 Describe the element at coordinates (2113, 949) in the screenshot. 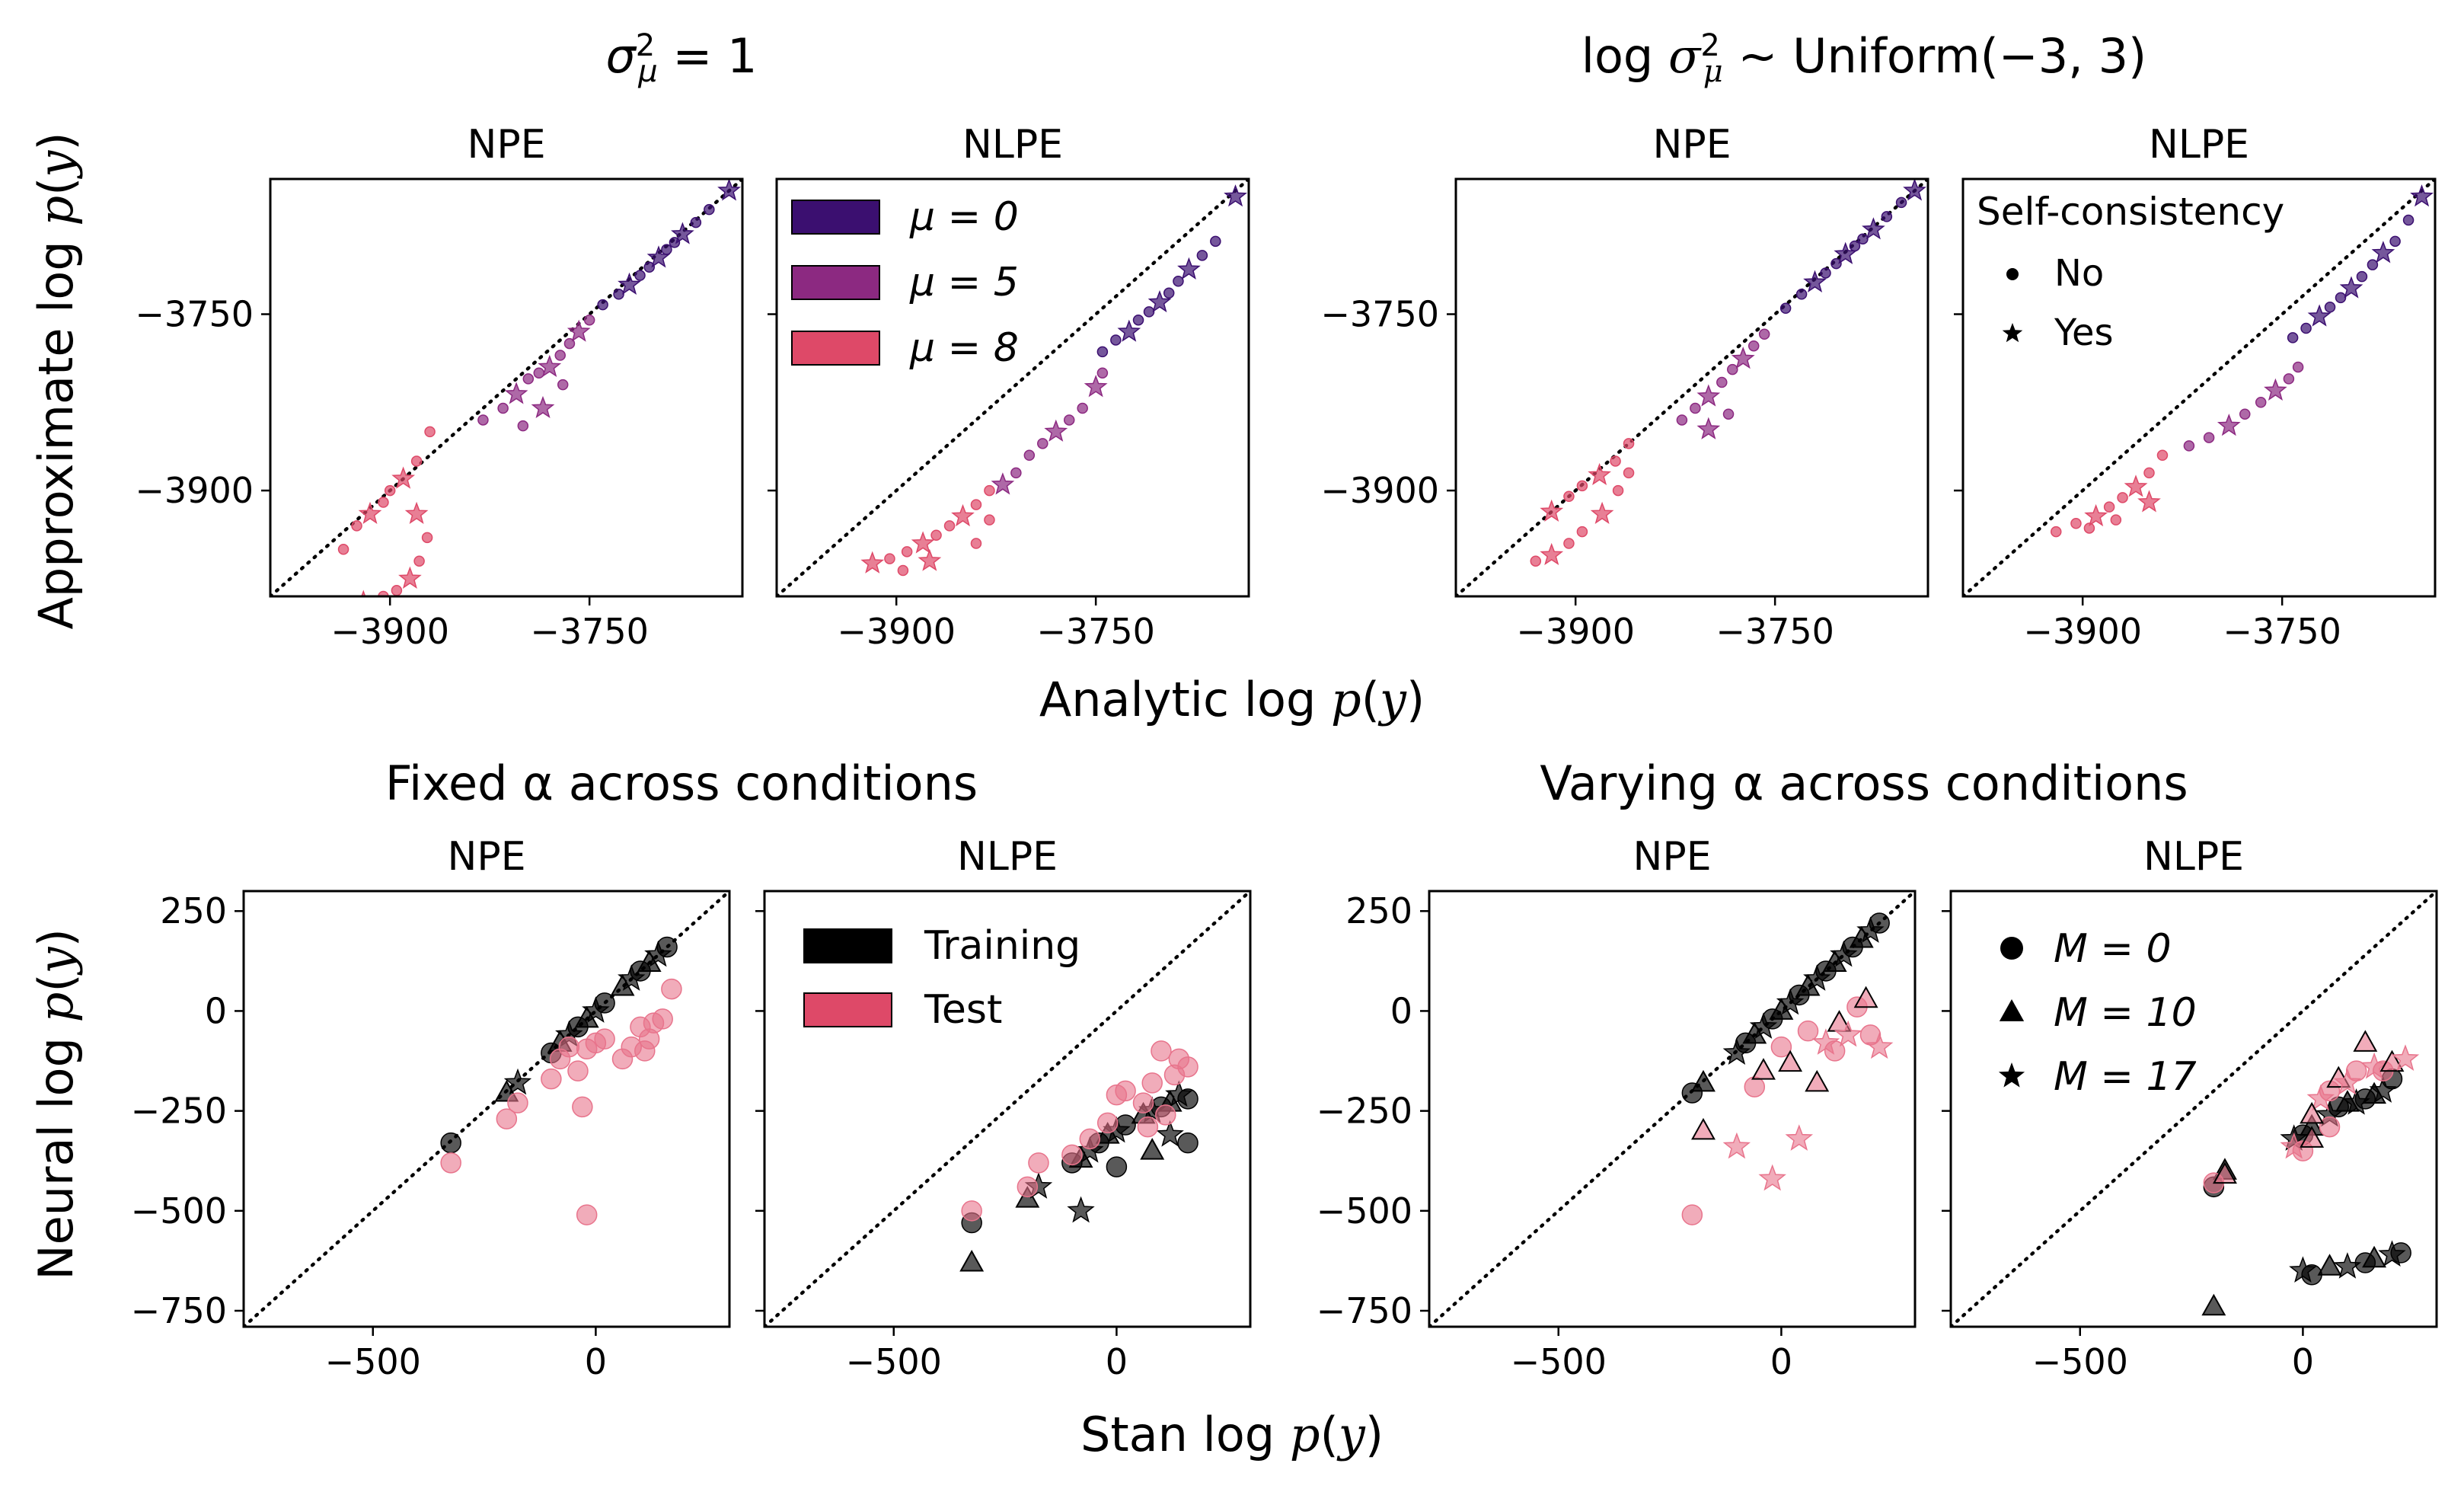

I see `legend-label-M: M = 0` at that location.